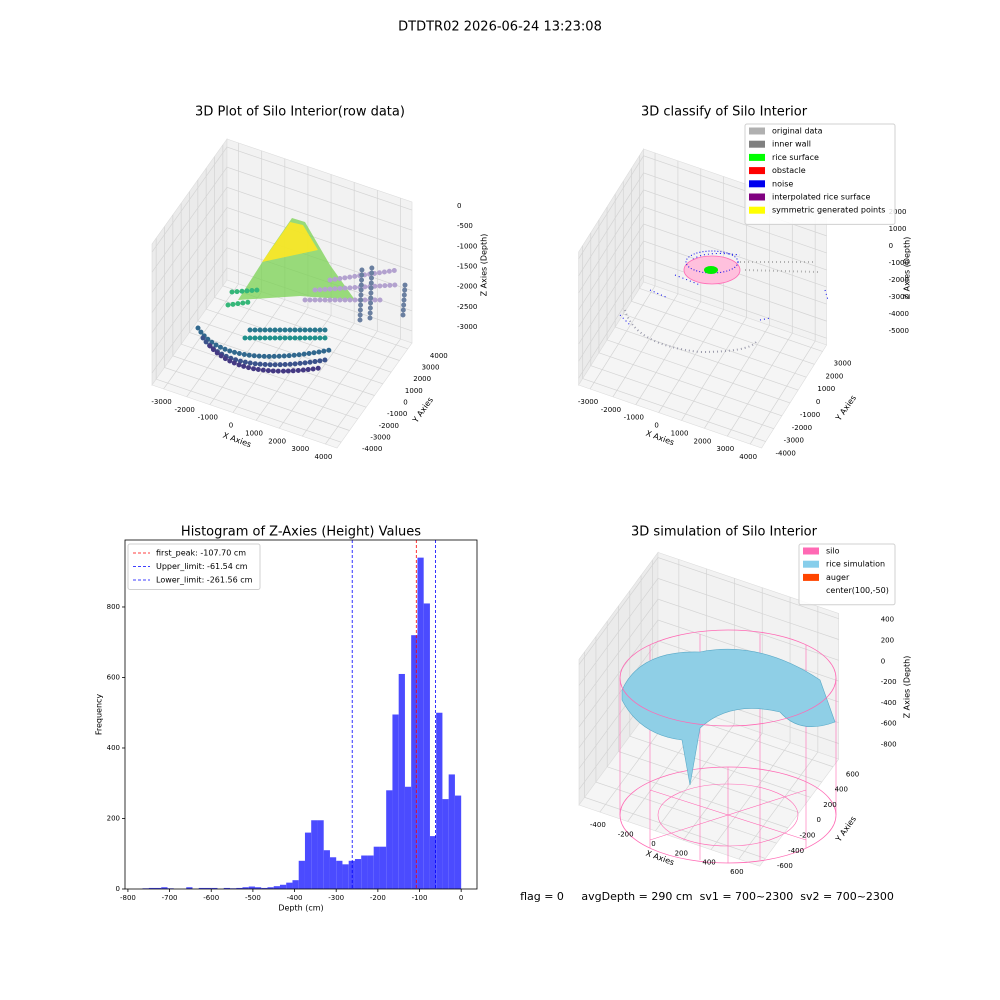 This screenshot has width=1000, height=1000. I want to click on legend-label: inner wall, so click(791, 144).